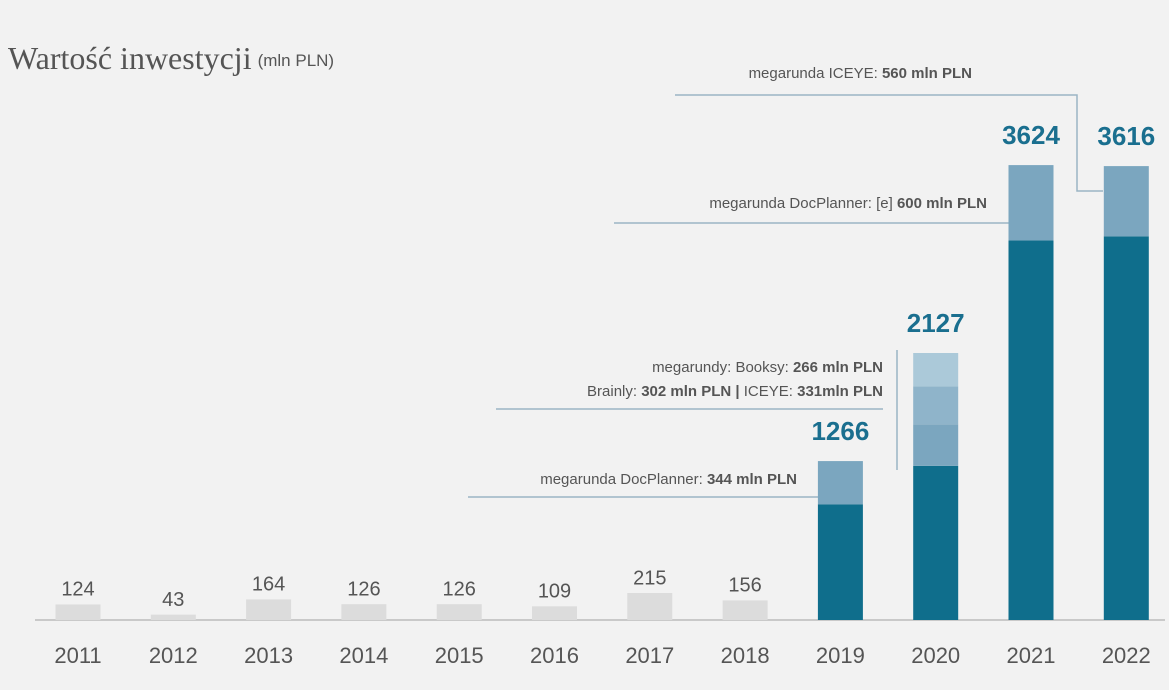 The height and width of the screenshot is (690, 1169). Describe the element at coordinates (363, 655) in the screenshot. I see `x-tick-label: 2014` at that location.